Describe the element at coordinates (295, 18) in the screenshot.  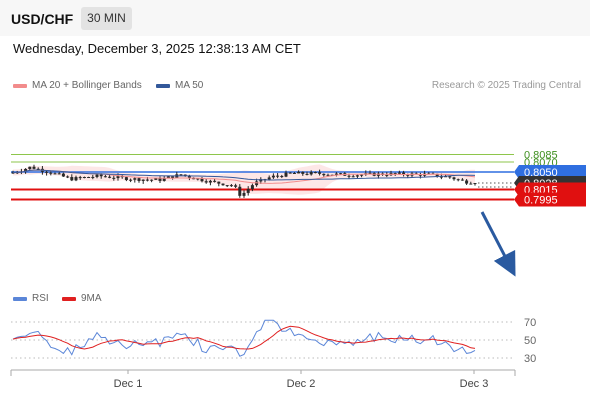
I see `toolbar: USD/CHF 30 MIN` at that location.